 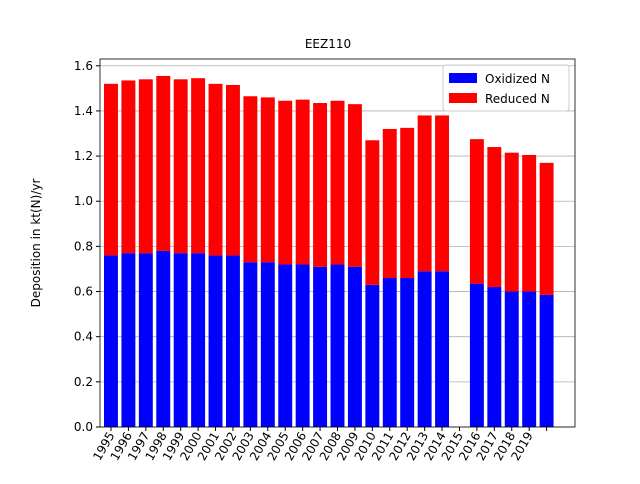 I want to click on y-tick-label: 0.6, so click(x=83, y=292).